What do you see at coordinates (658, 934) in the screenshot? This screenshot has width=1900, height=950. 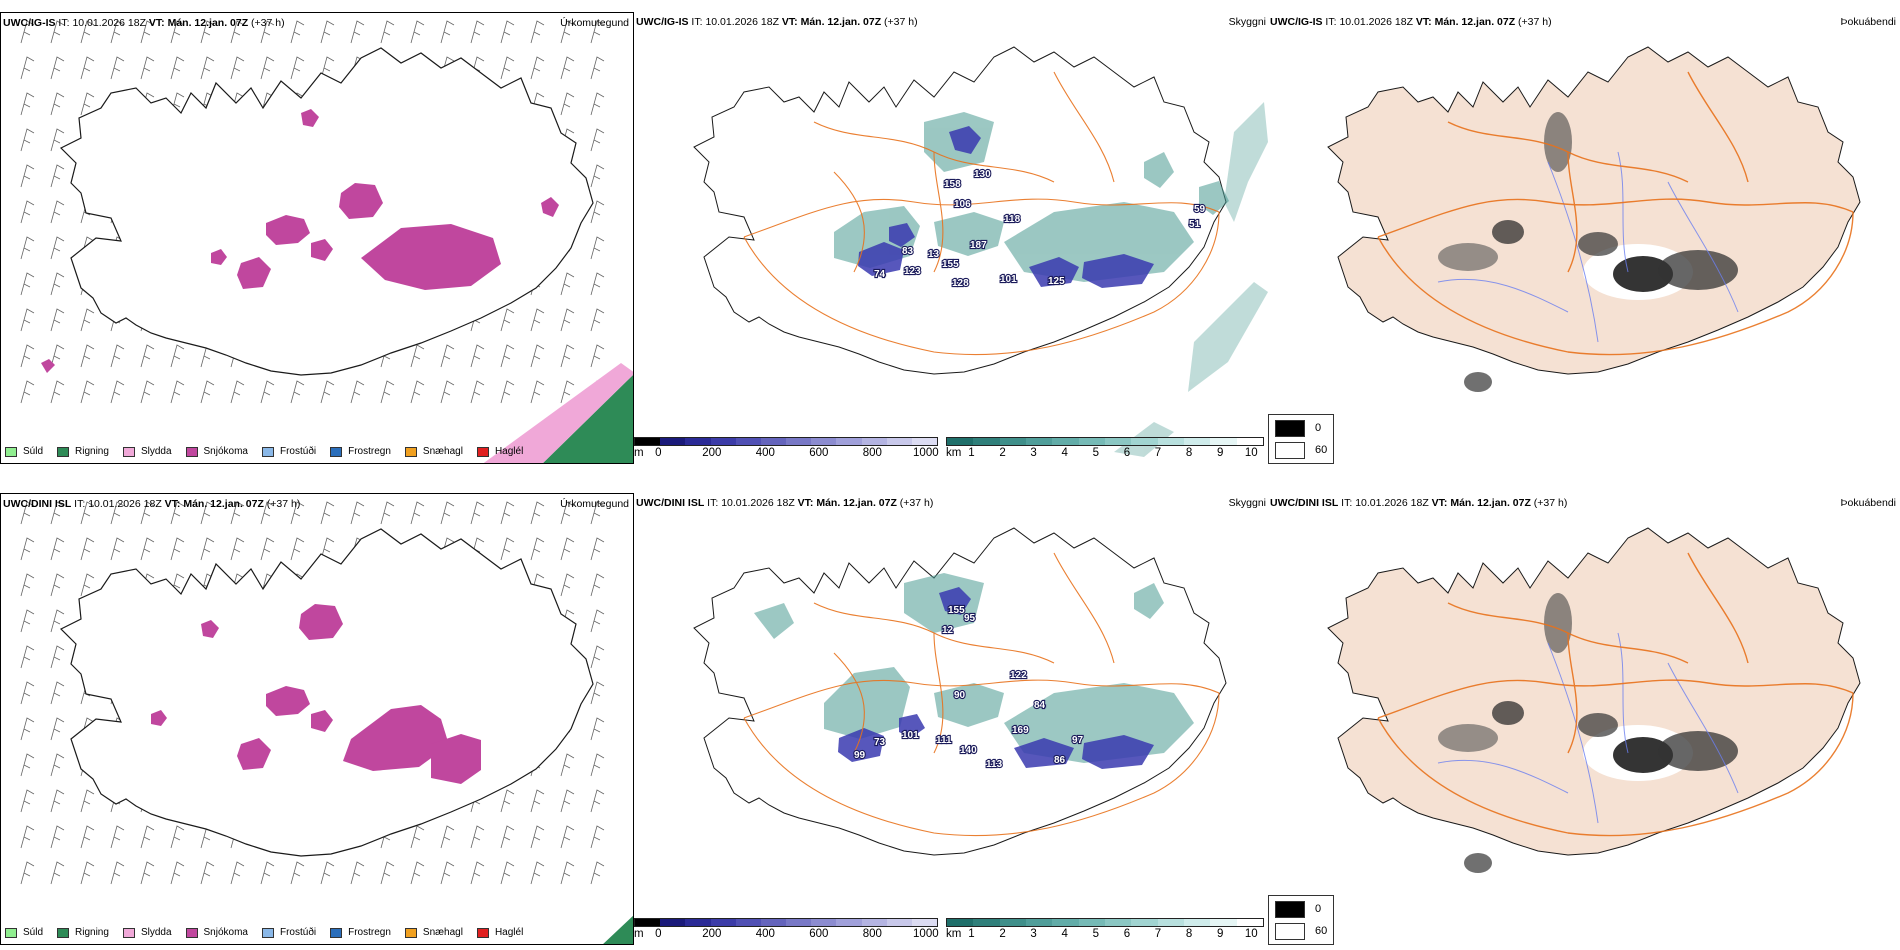 I see `colorbar-tick: 0` at bounding box center [658, 934].